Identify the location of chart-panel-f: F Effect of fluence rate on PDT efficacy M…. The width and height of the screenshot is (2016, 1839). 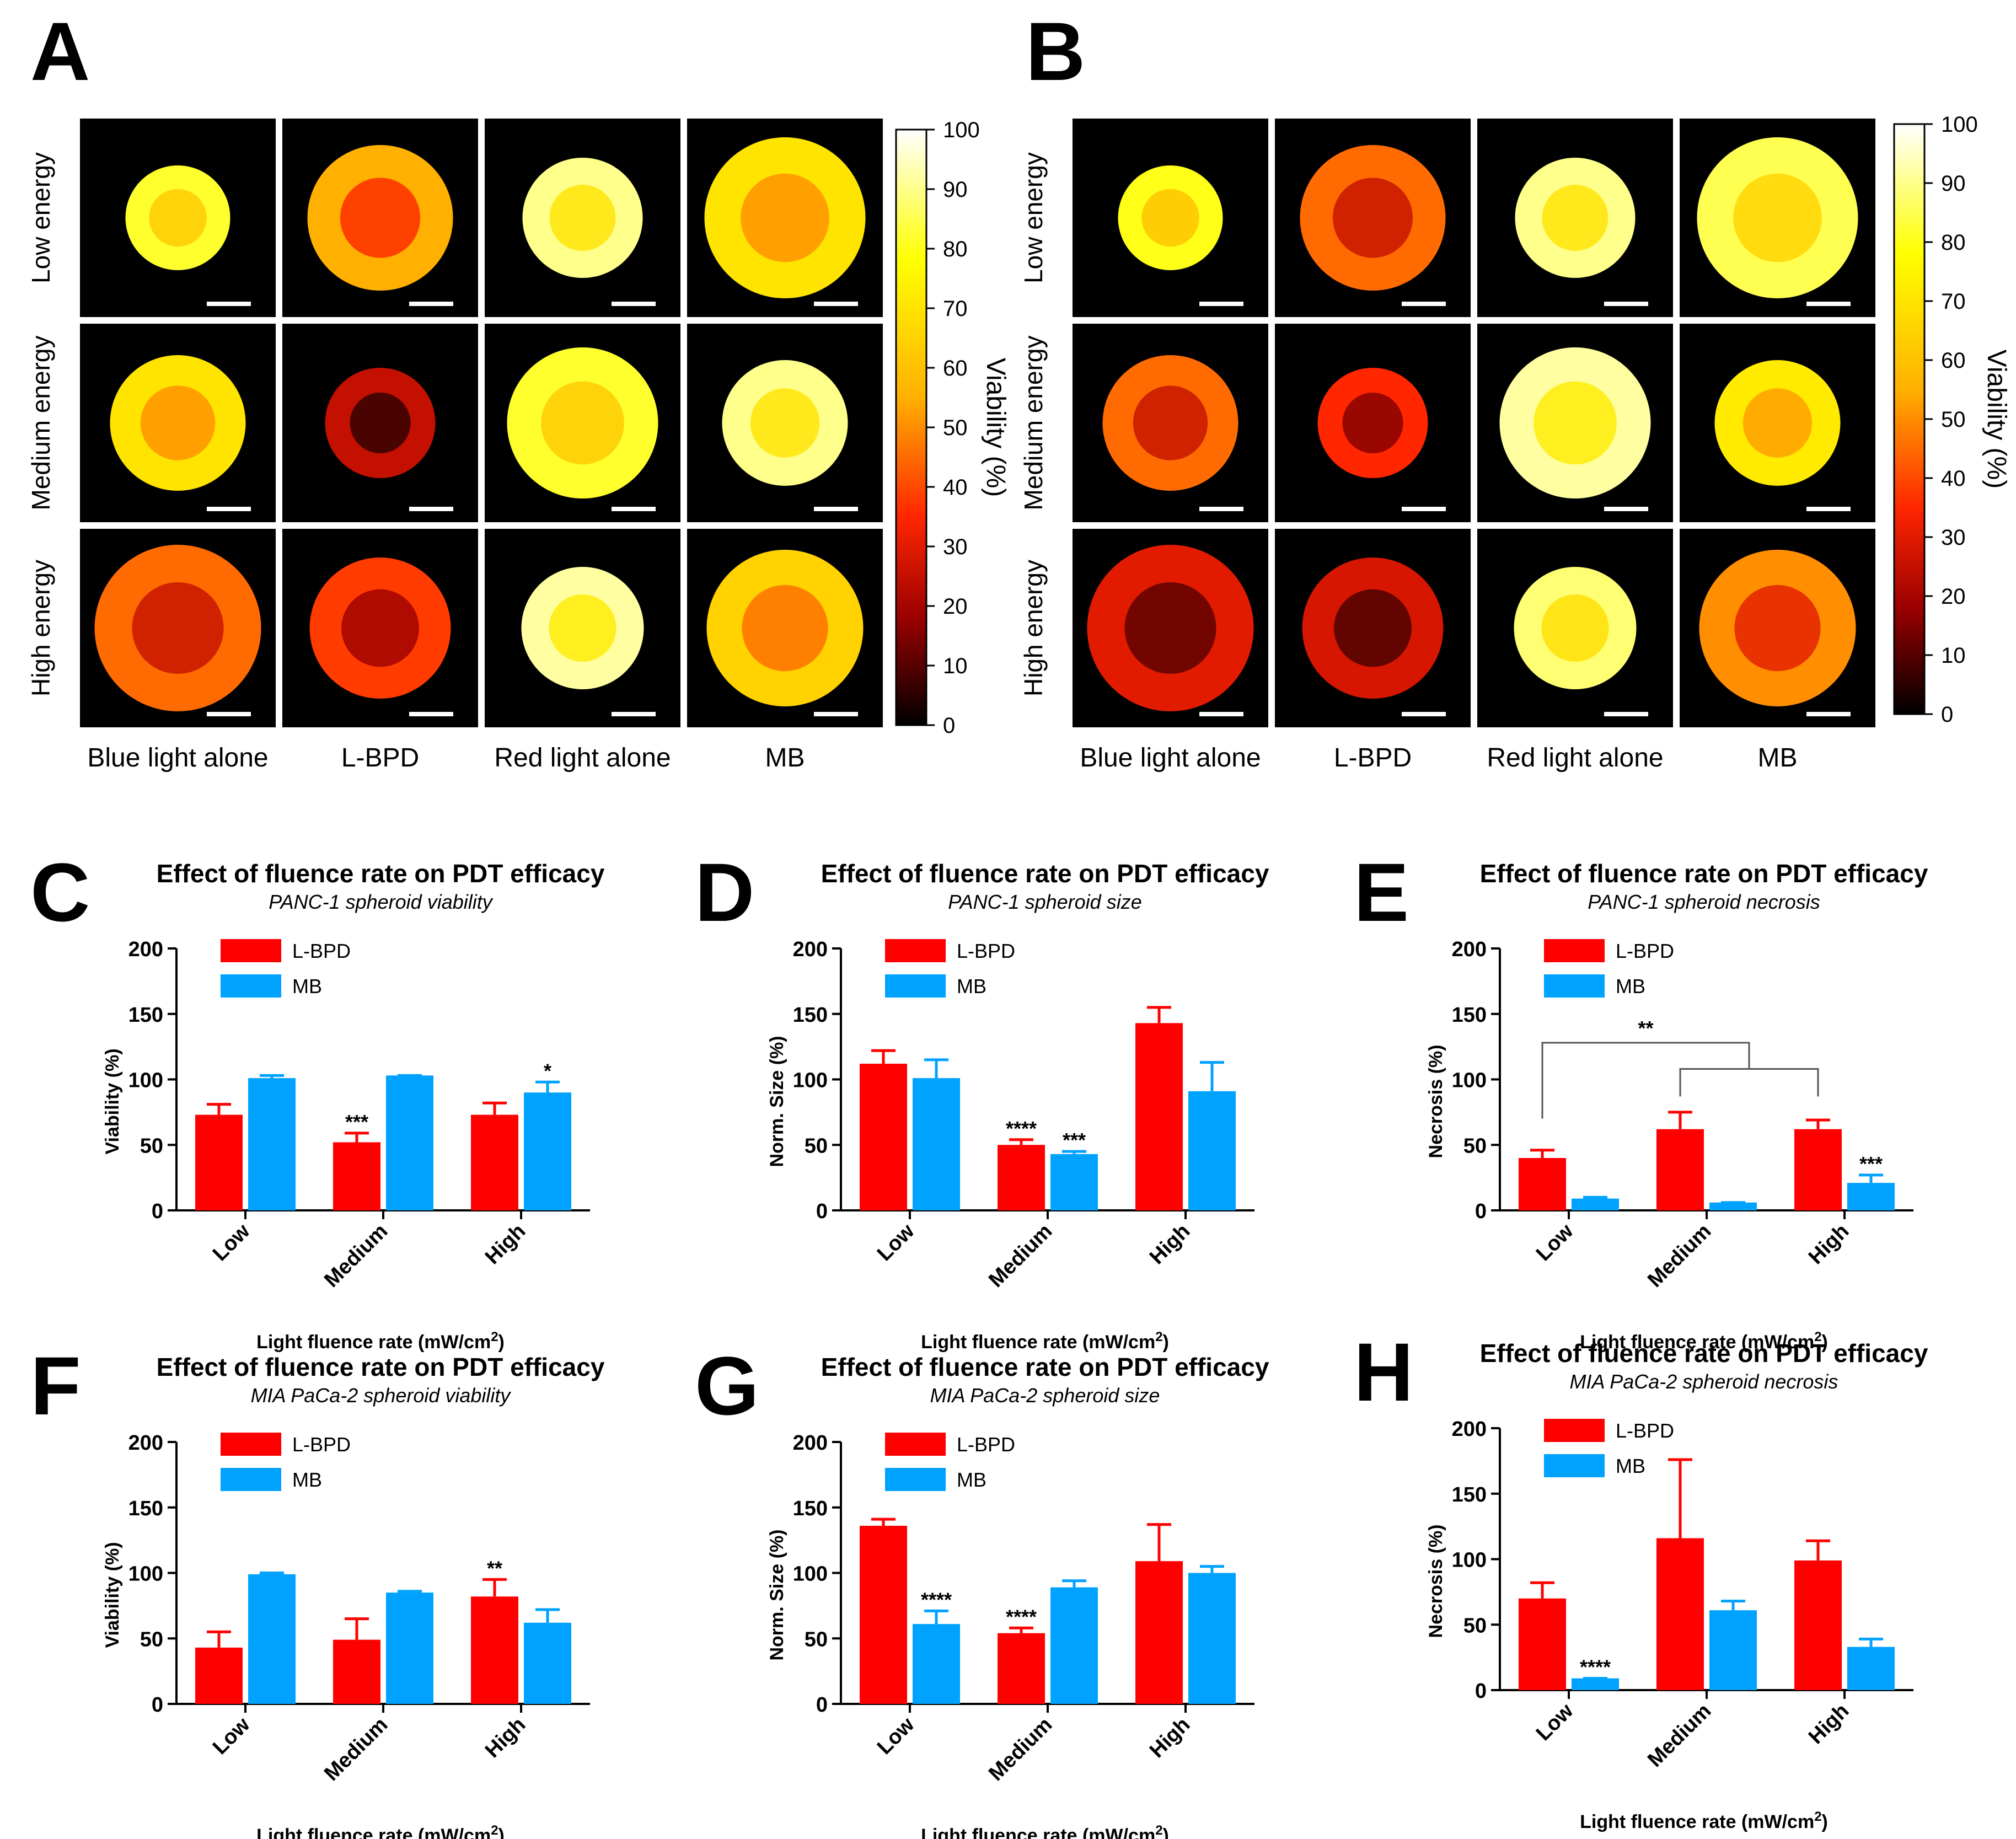
(317, 1589).